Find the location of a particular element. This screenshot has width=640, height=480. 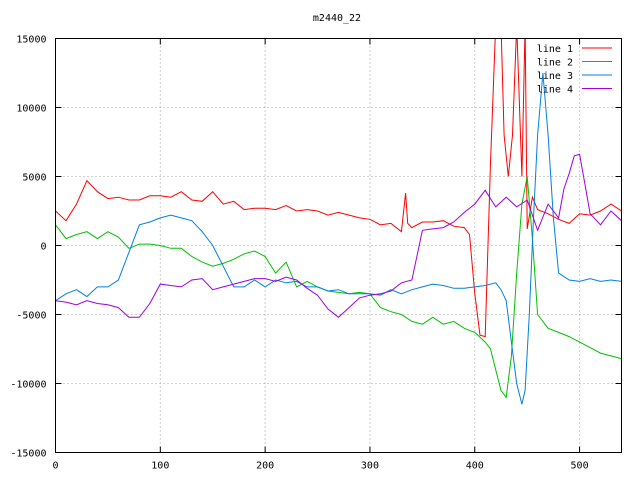

y-tick-label: 0 is located at coordinates (43, 247).